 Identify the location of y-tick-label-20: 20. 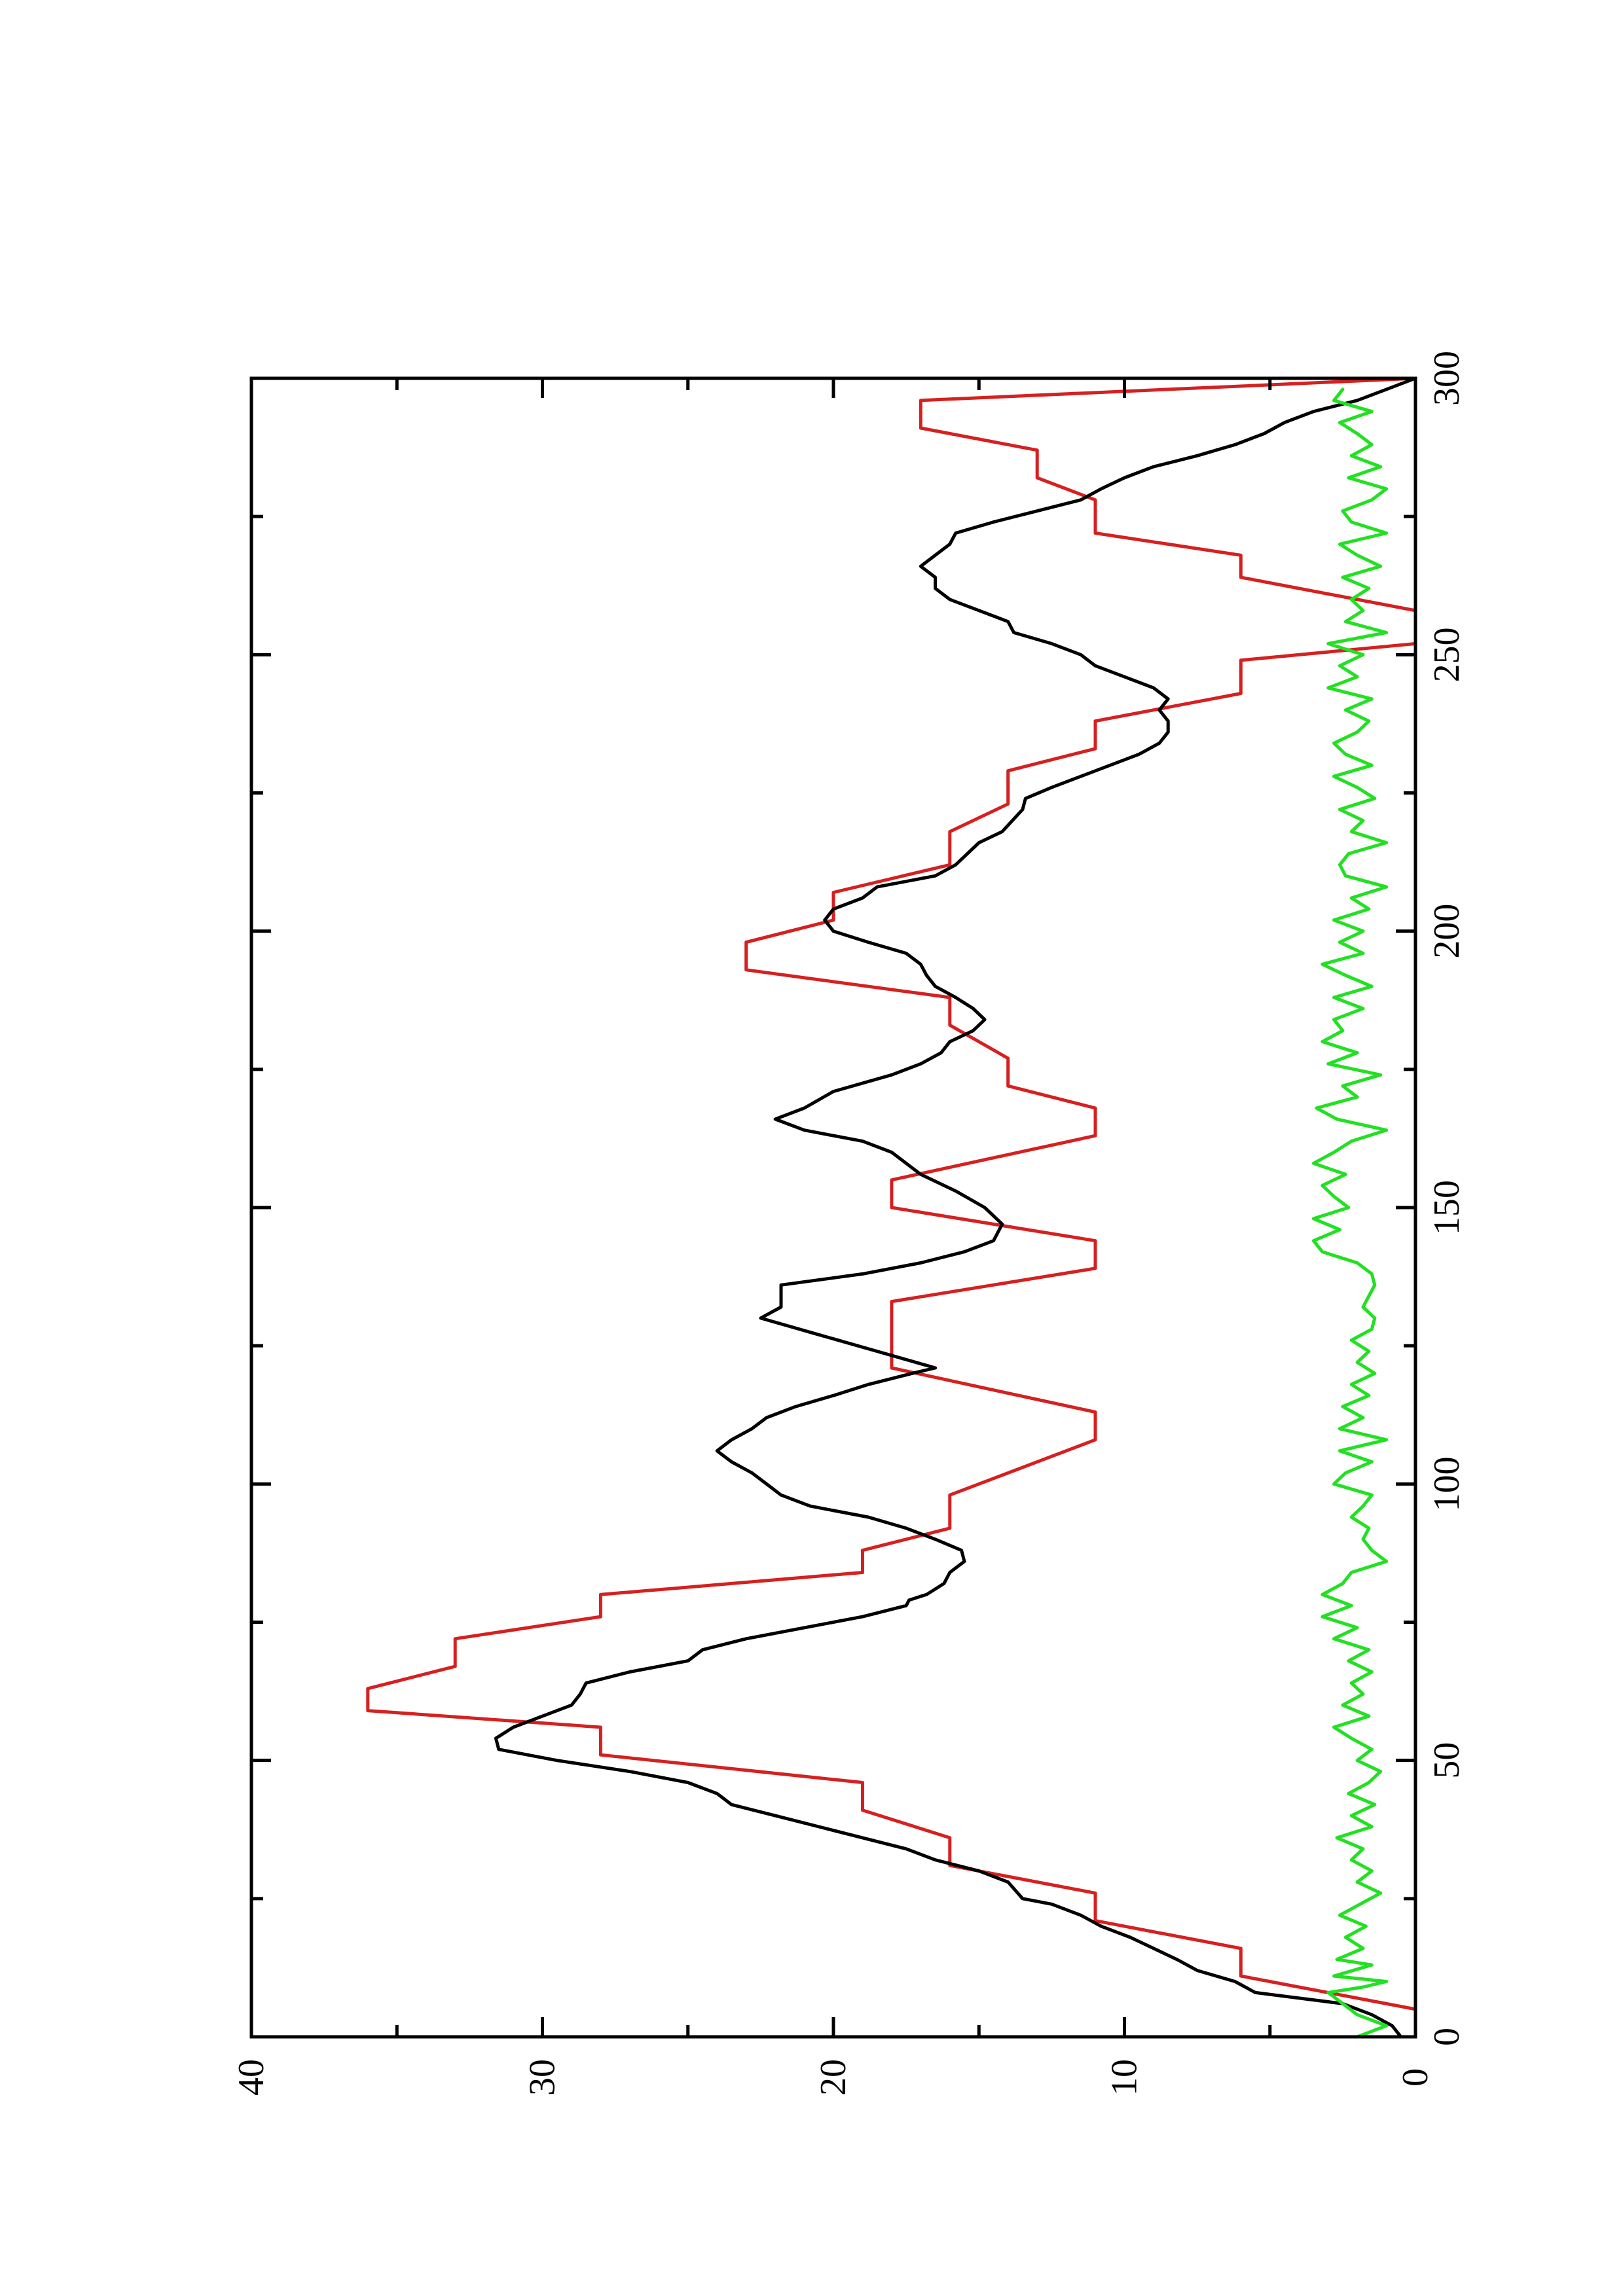
(833, 2077).